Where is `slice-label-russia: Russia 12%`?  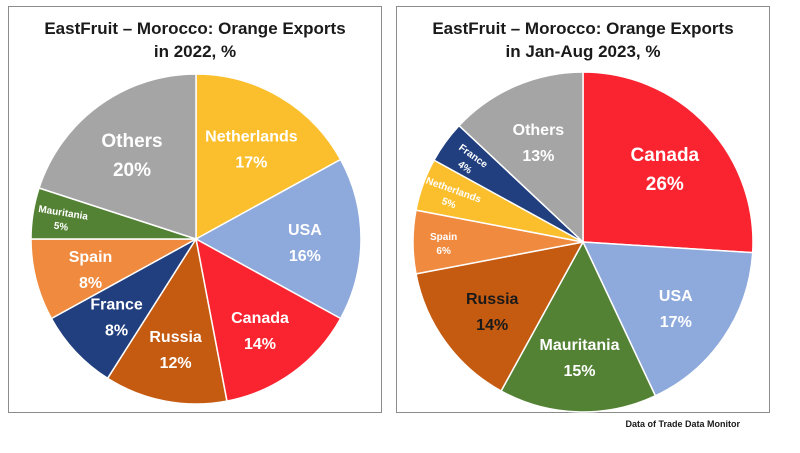 slice-label-russia: Russia 12% is located at coordinates (175, 350).